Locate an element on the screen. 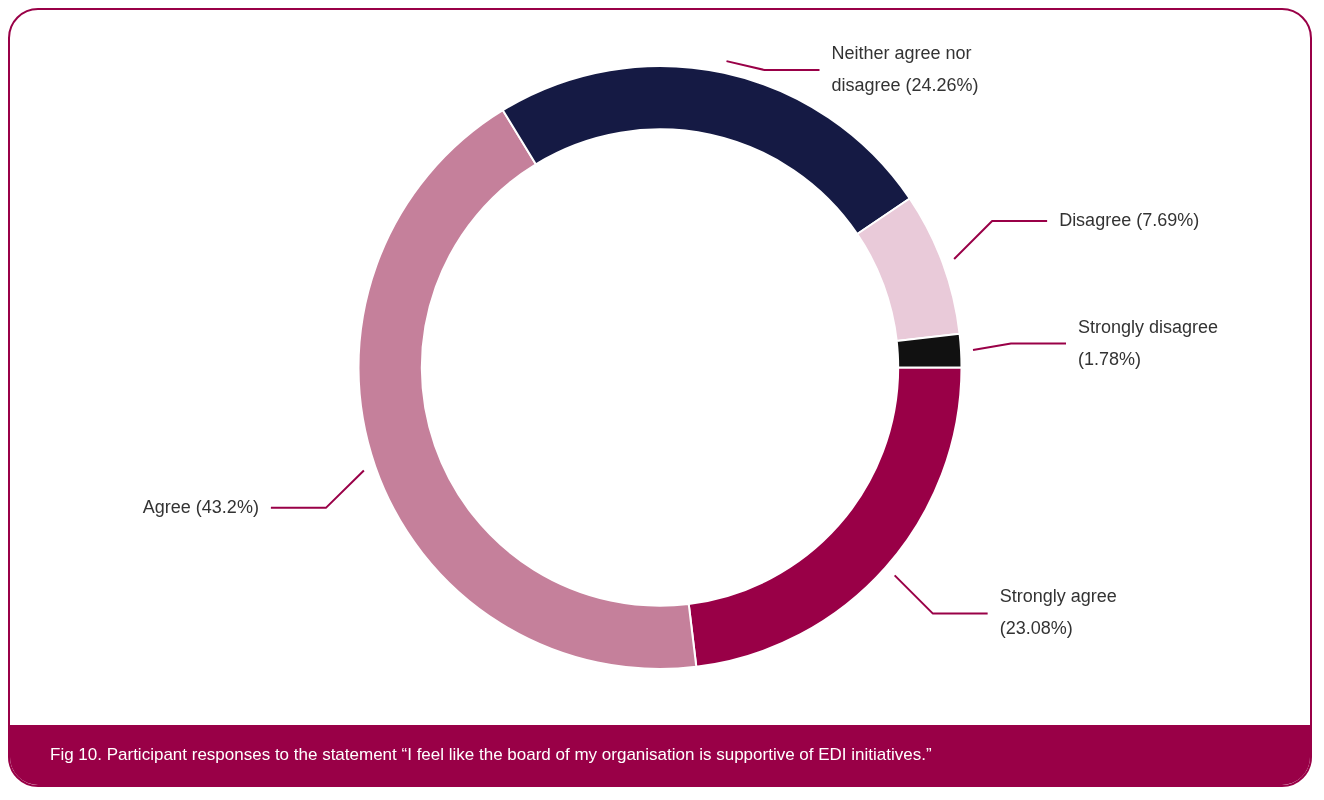 Image resolution: width=1324 pixels, height=800 pixels. data-label: (23.08%) is located at coordinates (1036, 628).